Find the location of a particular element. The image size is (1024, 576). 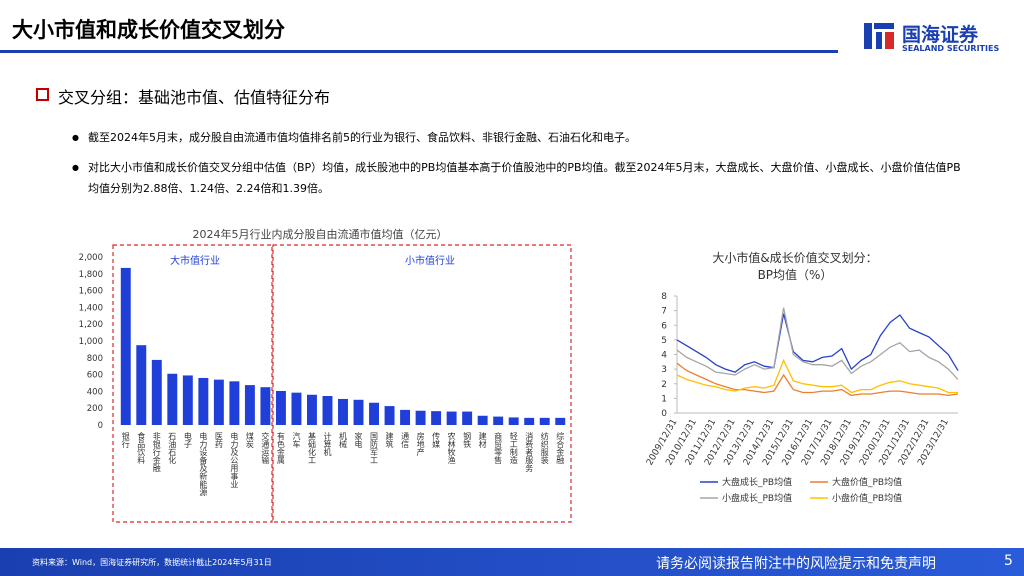

chart-title: 2024年5月行业内成分股自由流通市值均值（亿元） is located at coordinates (320, 234).